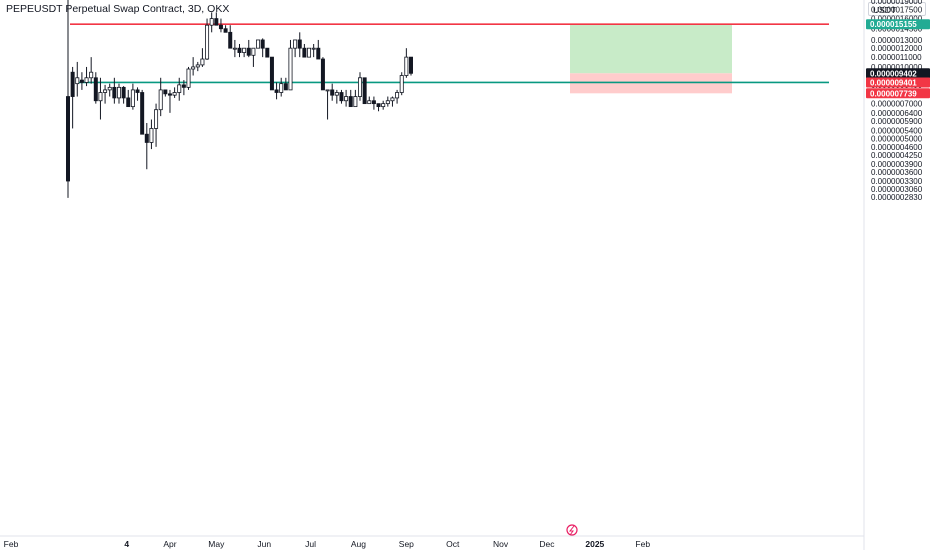  Describe the element at coordinates (406, 544) in the screenshot. I see `time-tick-label: Sep` at that location.